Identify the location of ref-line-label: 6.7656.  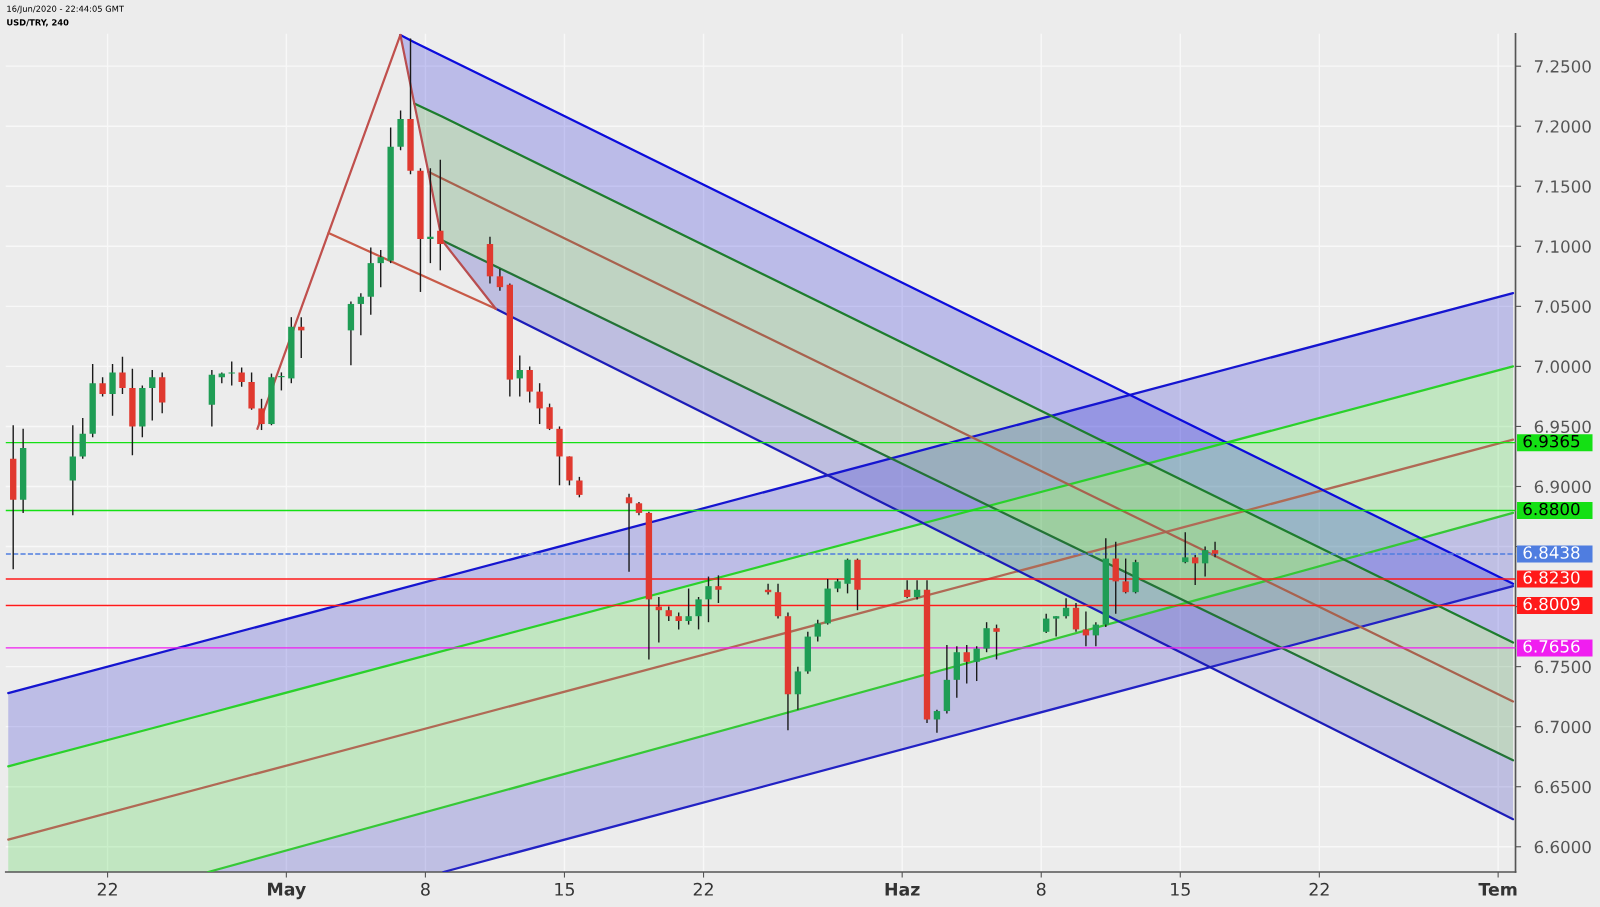
(1551, 646).